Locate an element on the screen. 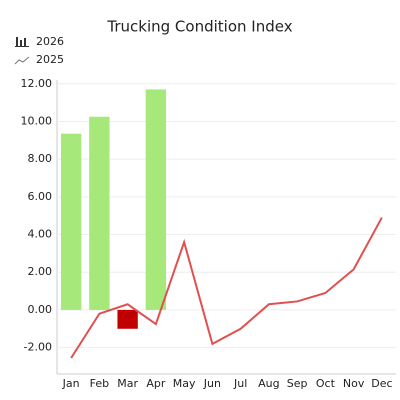  x-tick-label: Jun is located at coordinates (212, 383).